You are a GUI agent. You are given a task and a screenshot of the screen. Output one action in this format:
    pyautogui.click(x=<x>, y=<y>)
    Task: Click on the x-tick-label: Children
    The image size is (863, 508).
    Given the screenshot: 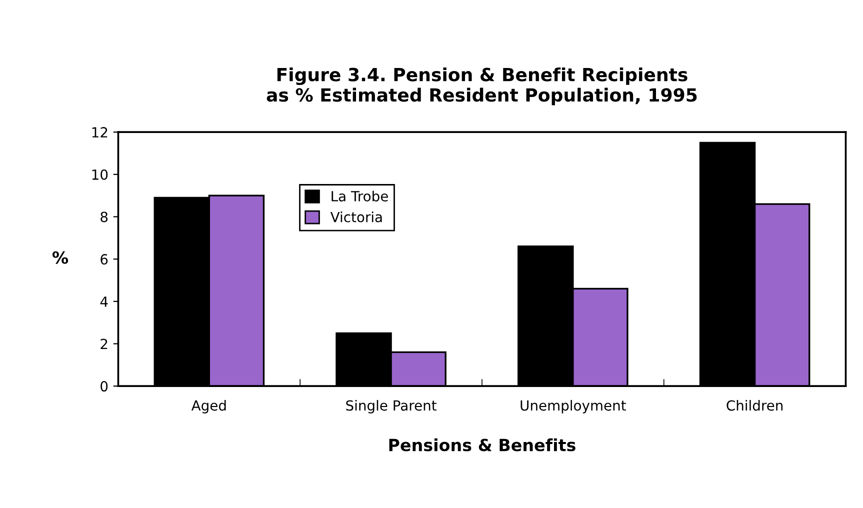 What is the action you would take?
    pyautogui.click(x=754, y=405)
    